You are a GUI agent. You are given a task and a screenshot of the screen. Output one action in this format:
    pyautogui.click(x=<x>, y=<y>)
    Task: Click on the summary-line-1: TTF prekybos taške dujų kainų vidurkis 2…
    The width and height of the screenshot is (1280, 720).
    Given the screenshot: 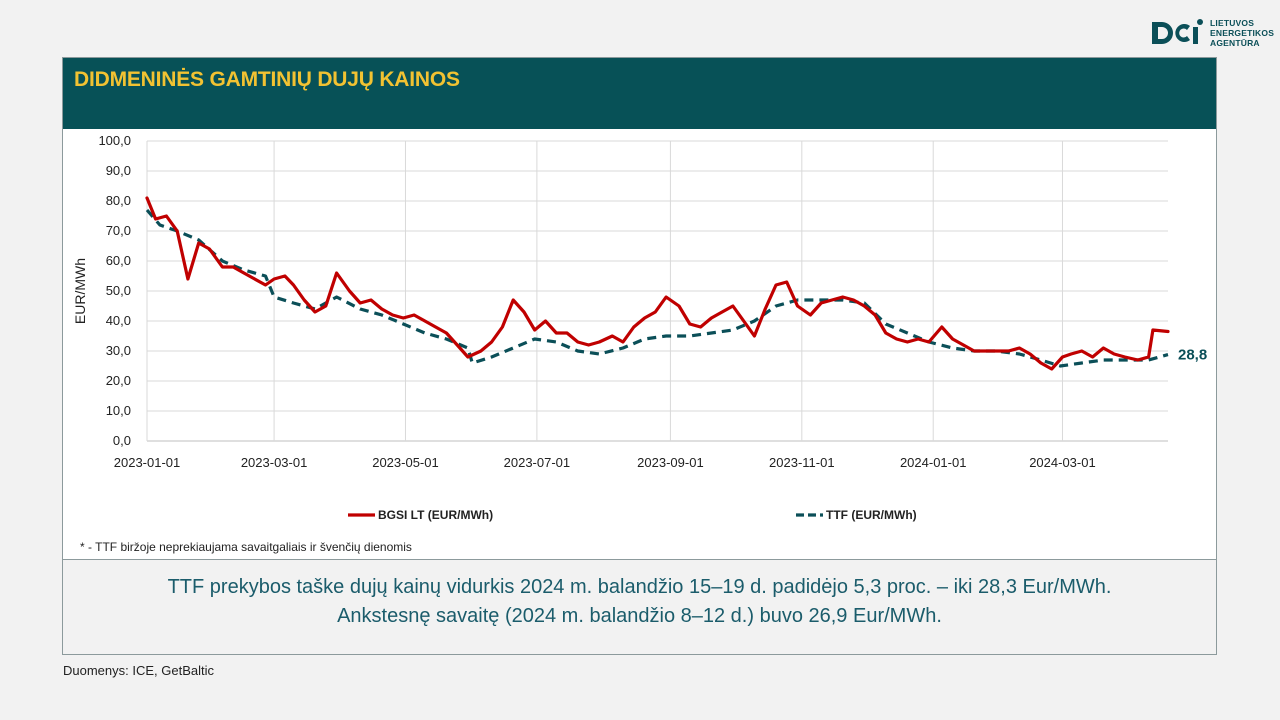 What is the action you would take?
    pyautogui.click(x=639, y=587)
    